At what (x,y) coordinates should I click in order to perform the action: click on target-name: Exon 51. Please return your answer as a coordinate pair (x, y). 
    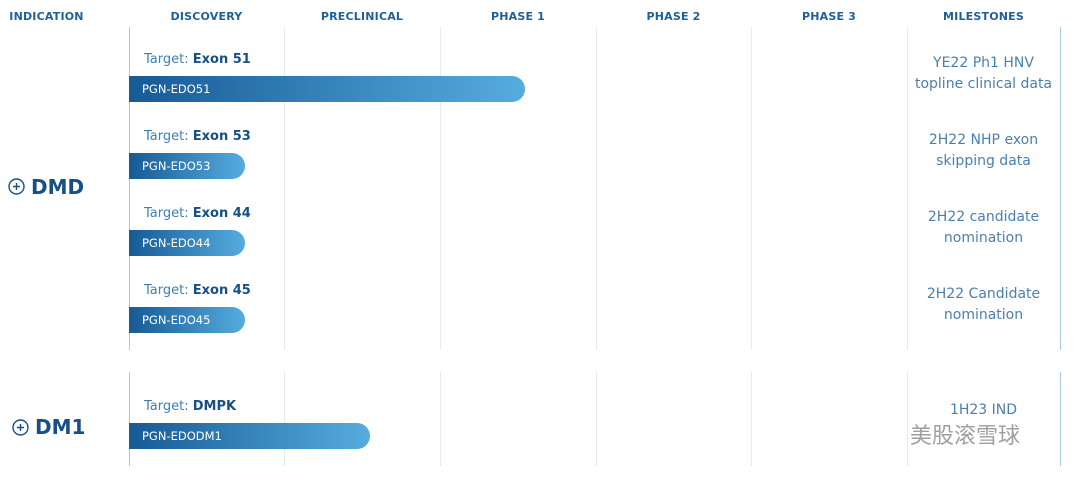
    Looking at the image, I should click on (221, 59).